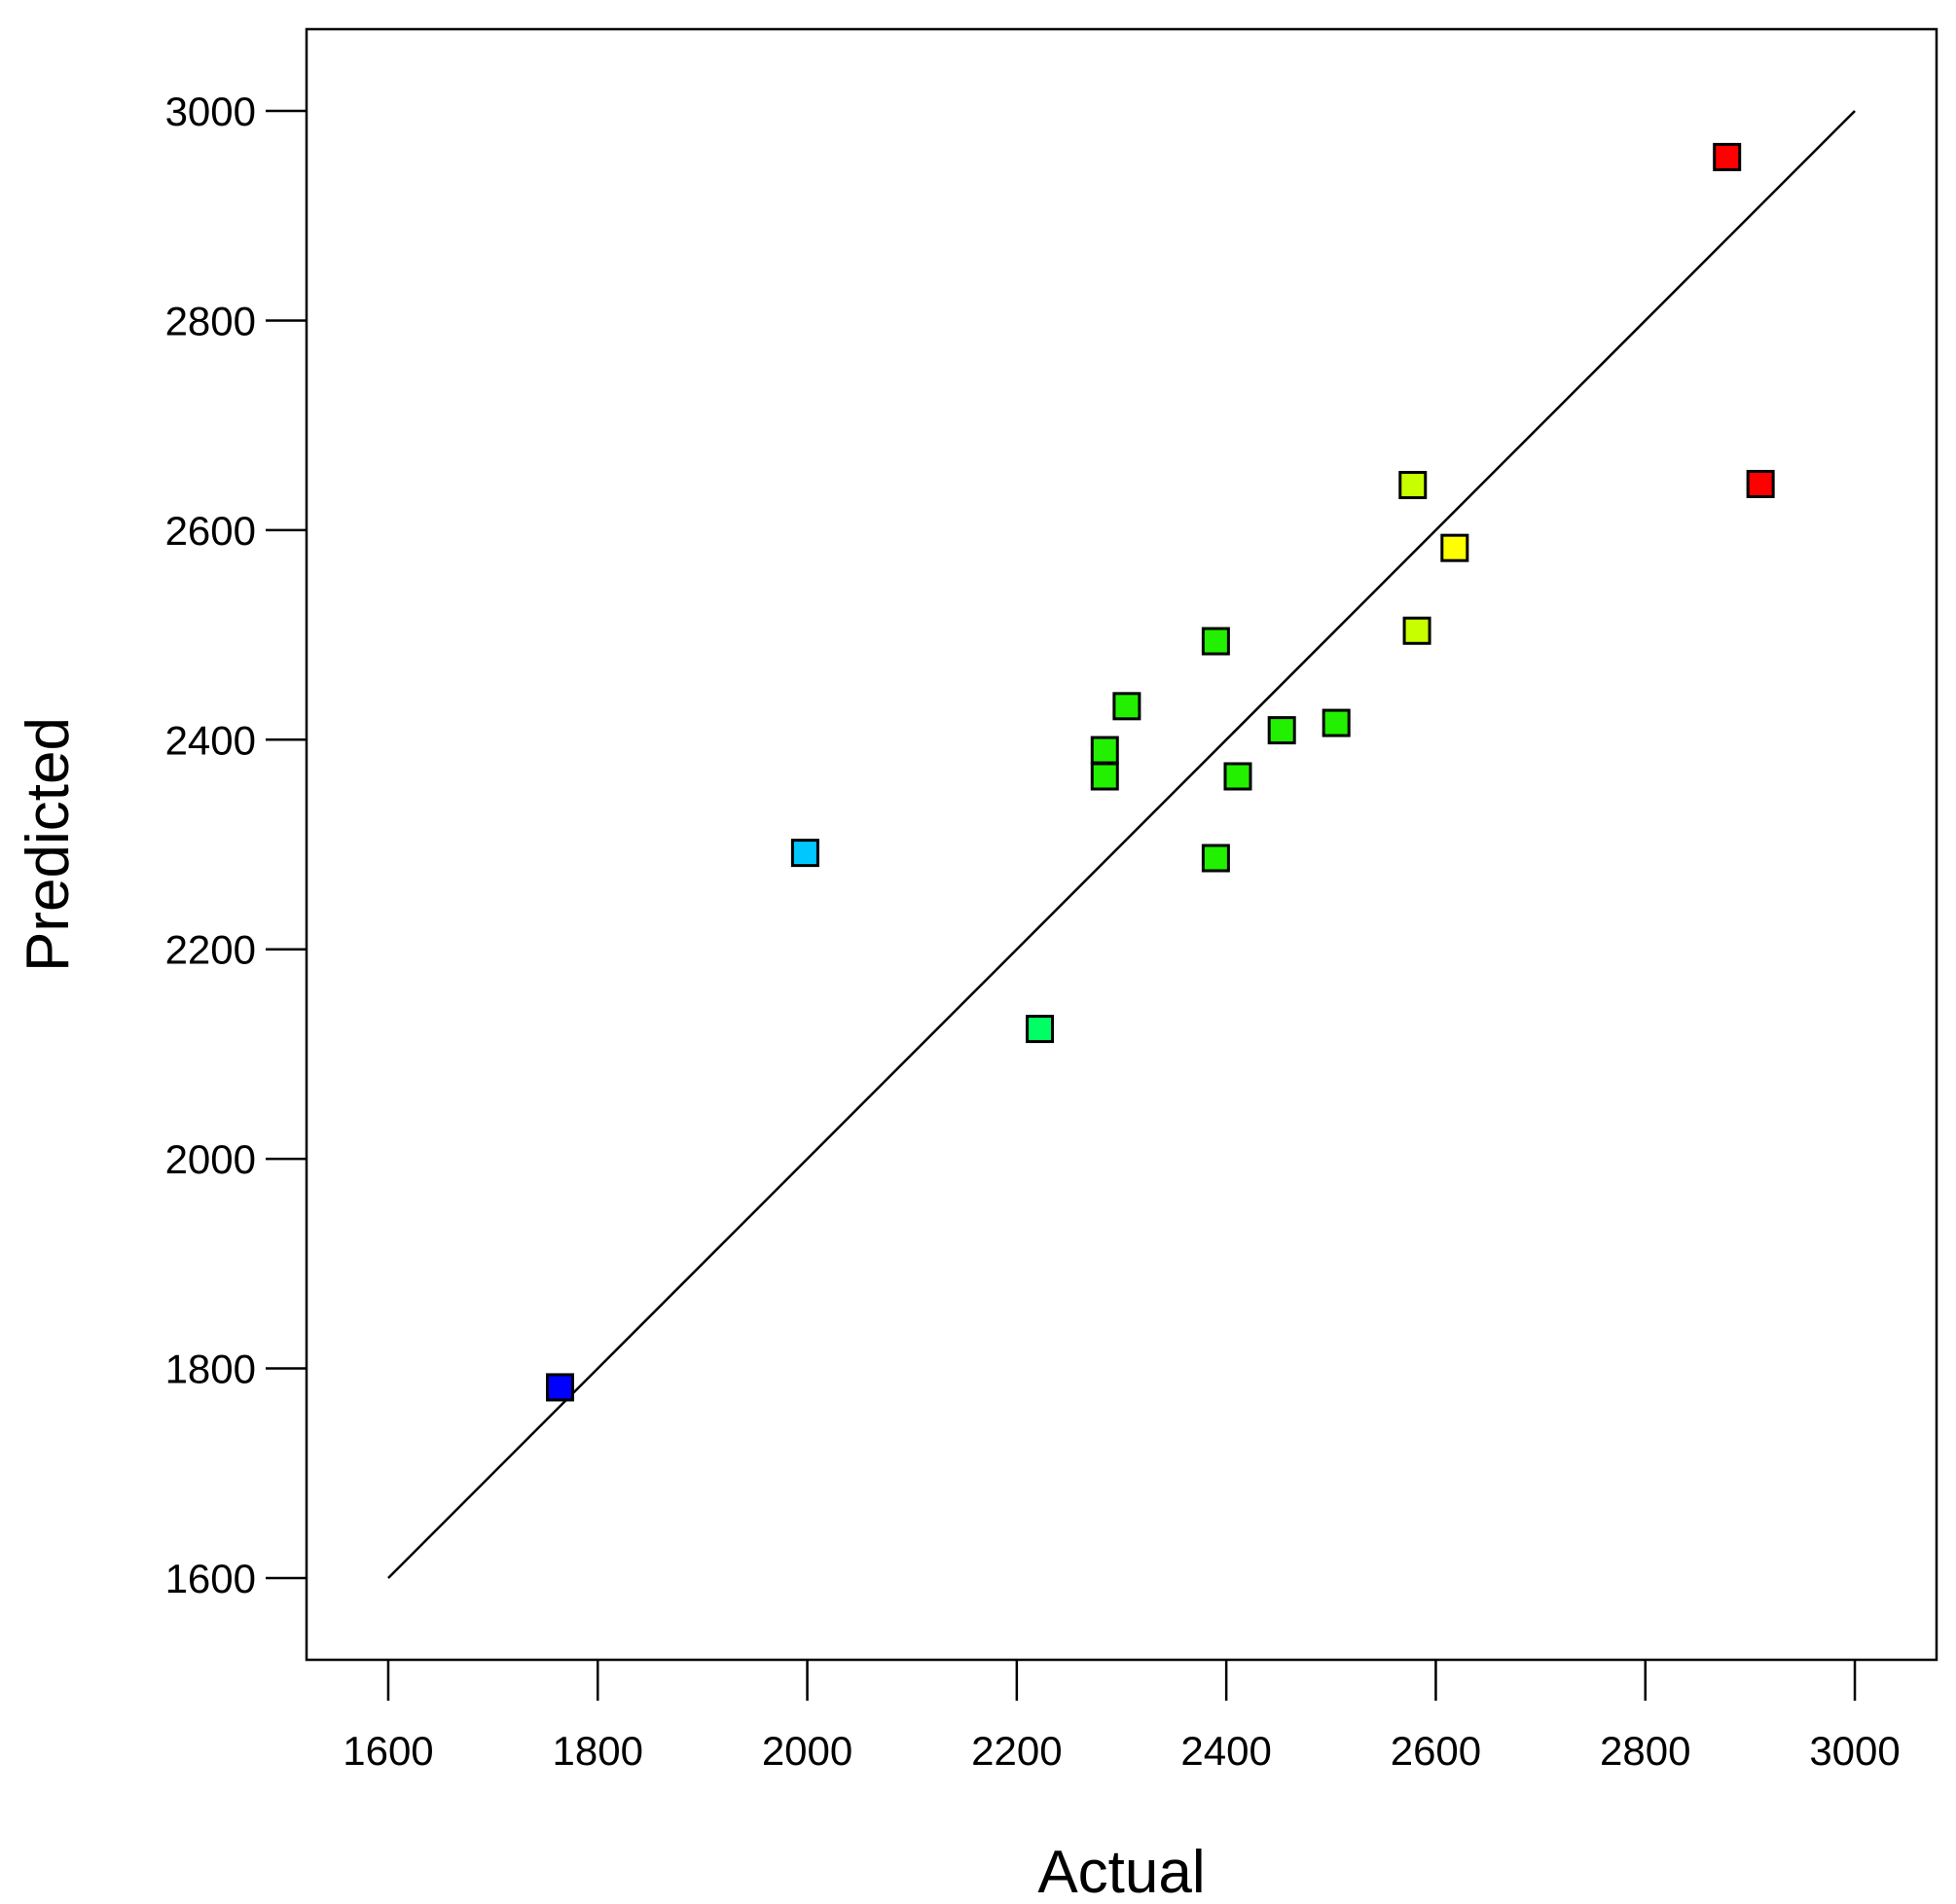 This screenshot has height=1904, width=1956. What do you see at coordinates (1122, 1717) in the screenshot?
I see `x-axis-ticks: 1600 1800 2000 2200 2400 2600 2800 3000` at bounding box center [1122, 1717].